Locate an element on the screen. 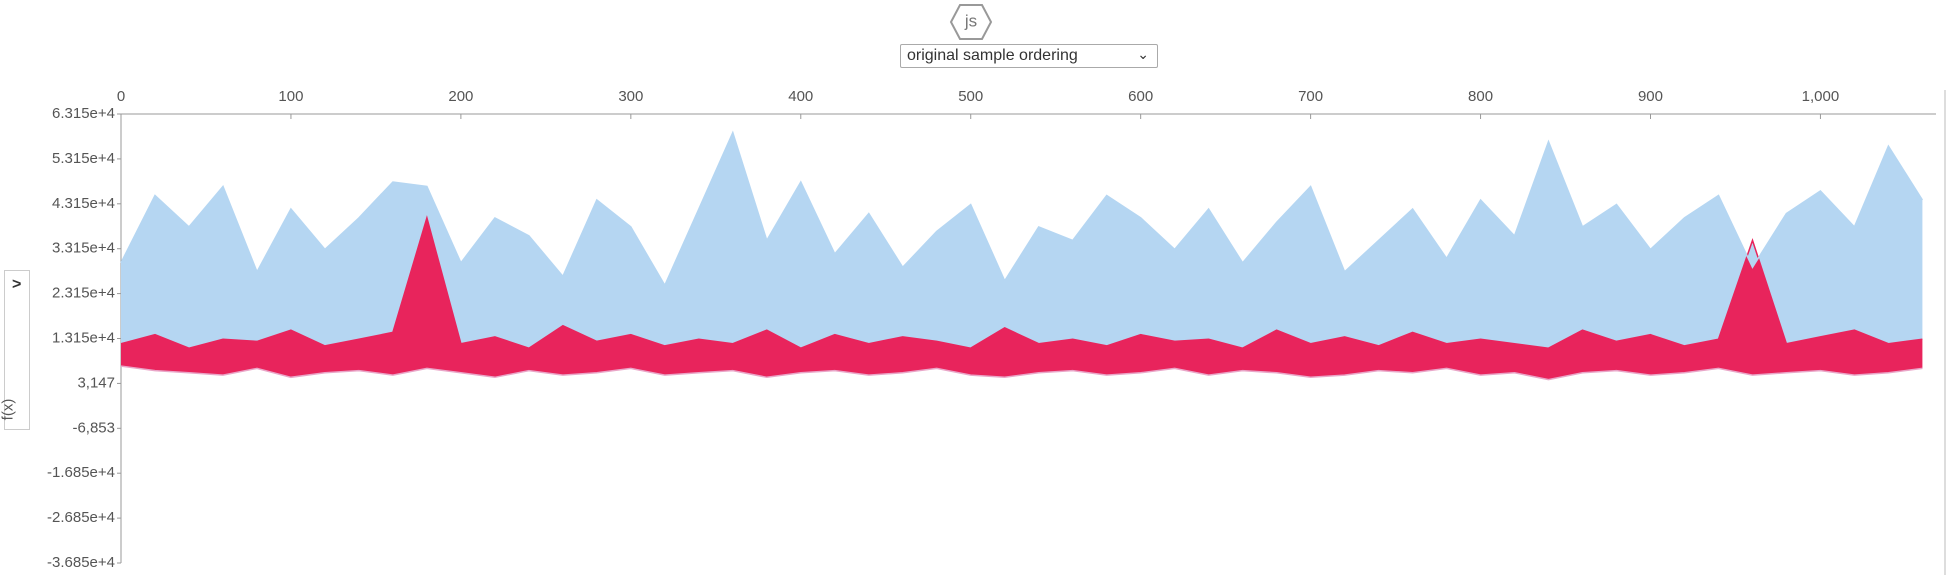 Image resolution: width=1950 pixels, height=575 pixels. axis-toggle: > f(x) is located at coordinates (15, 350).